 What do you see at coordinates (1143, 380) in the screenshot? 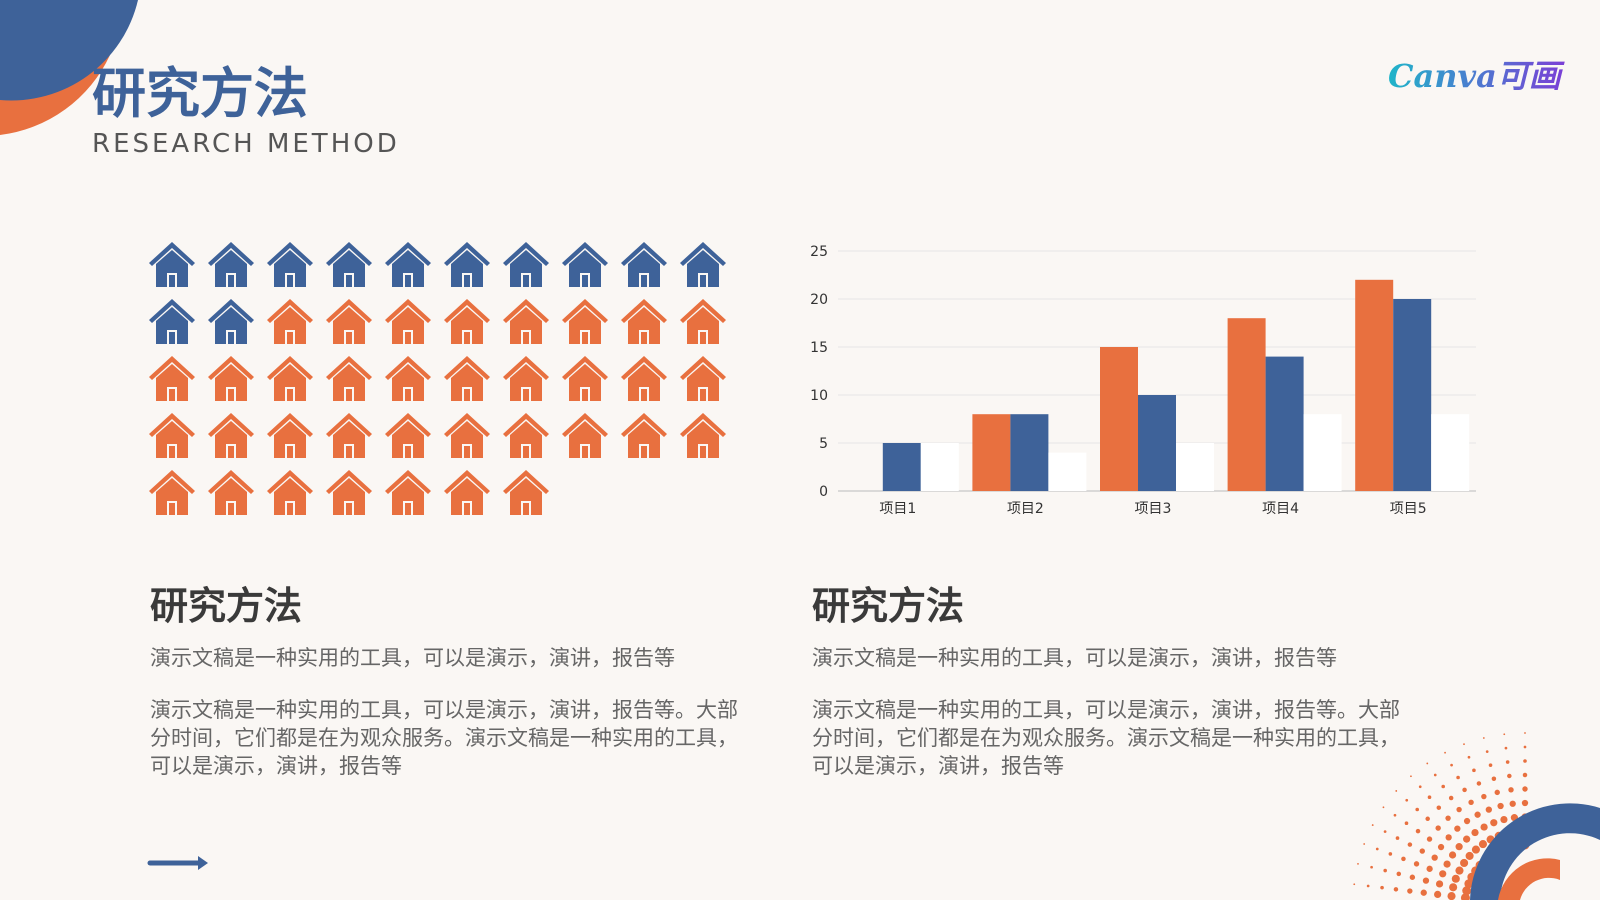
I see `chart: 0 5 10 15 20 25 项目1 项目2 项目3 项目4 项目5` at bounding box center [1143, 380].